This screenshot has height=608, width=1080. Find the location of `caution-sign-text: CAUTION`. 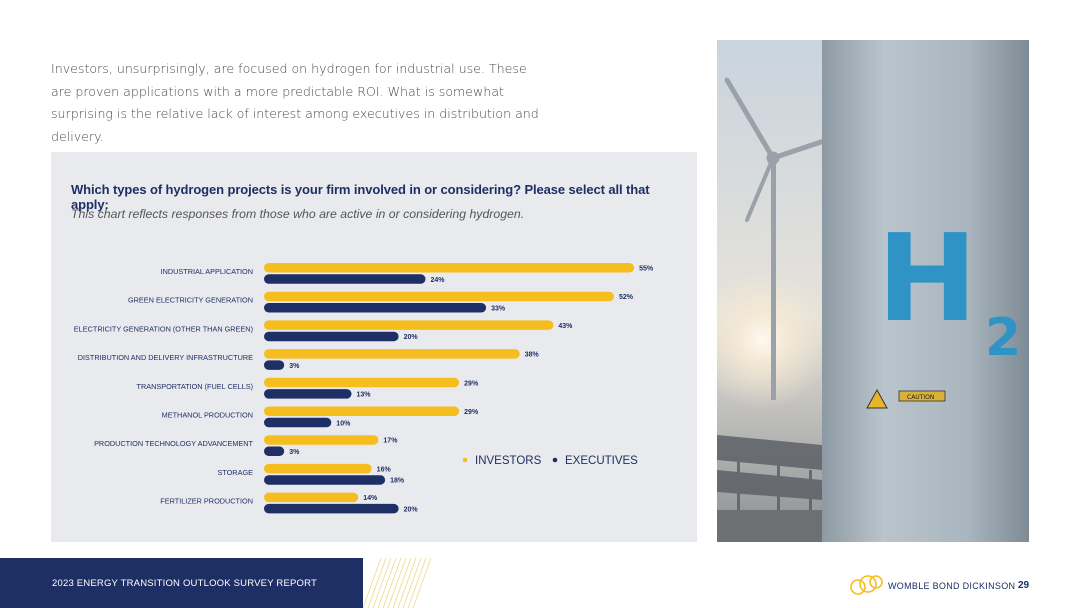

caution-sign-text: CAUTION is located at coordinates (920, 397).